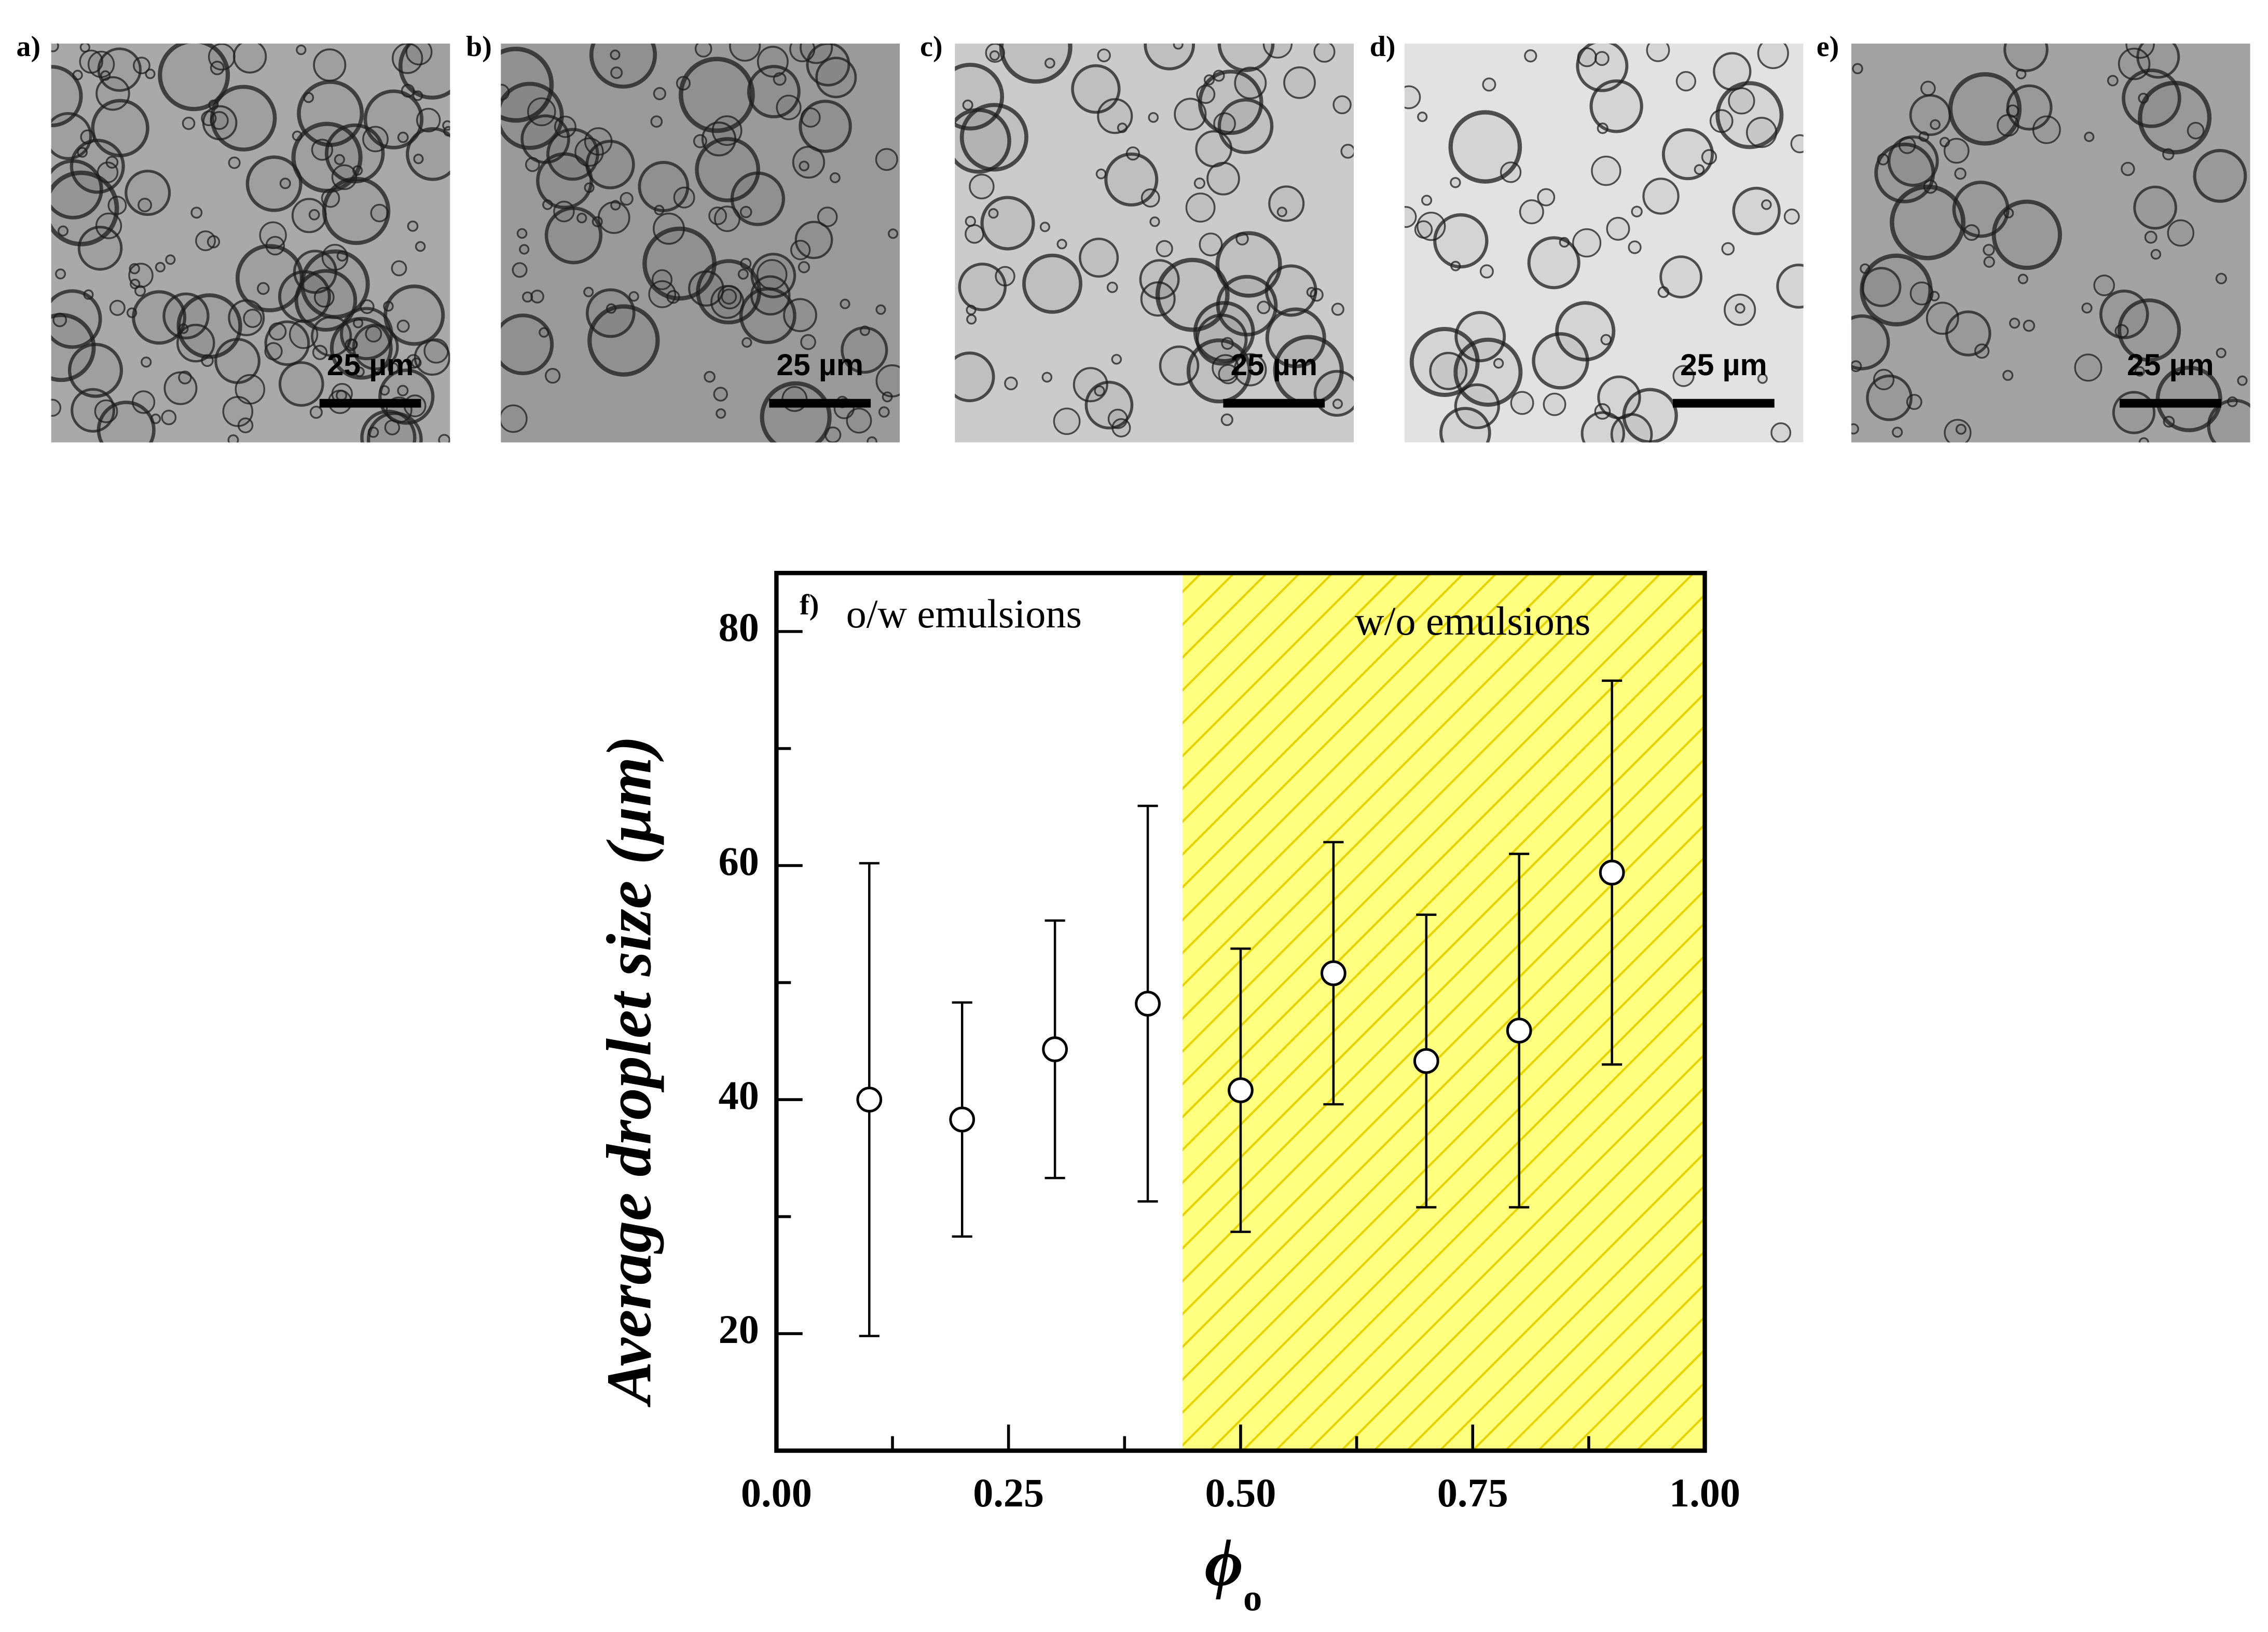 This screenshot has height=1632, width=2268. Describe the element at coordinates (1154, 243) in the screenshot. I see `micrograph-bg` at that location.